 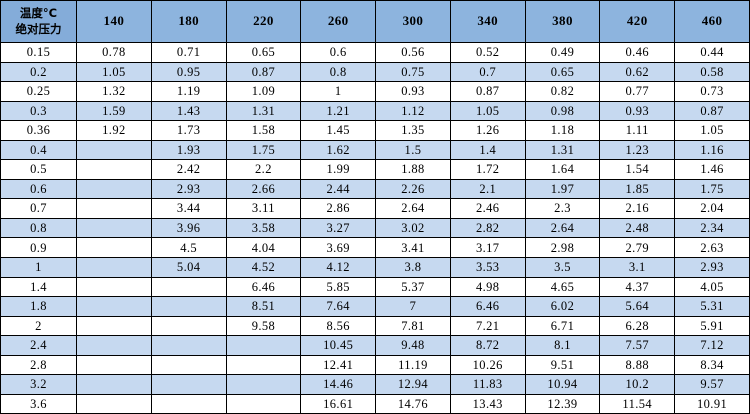 I want to click on table-row: 0.25 1.32 1.19 1.09 1 0.93 0.87 0.82 0.77 0.73, so click(x=375, y=91).